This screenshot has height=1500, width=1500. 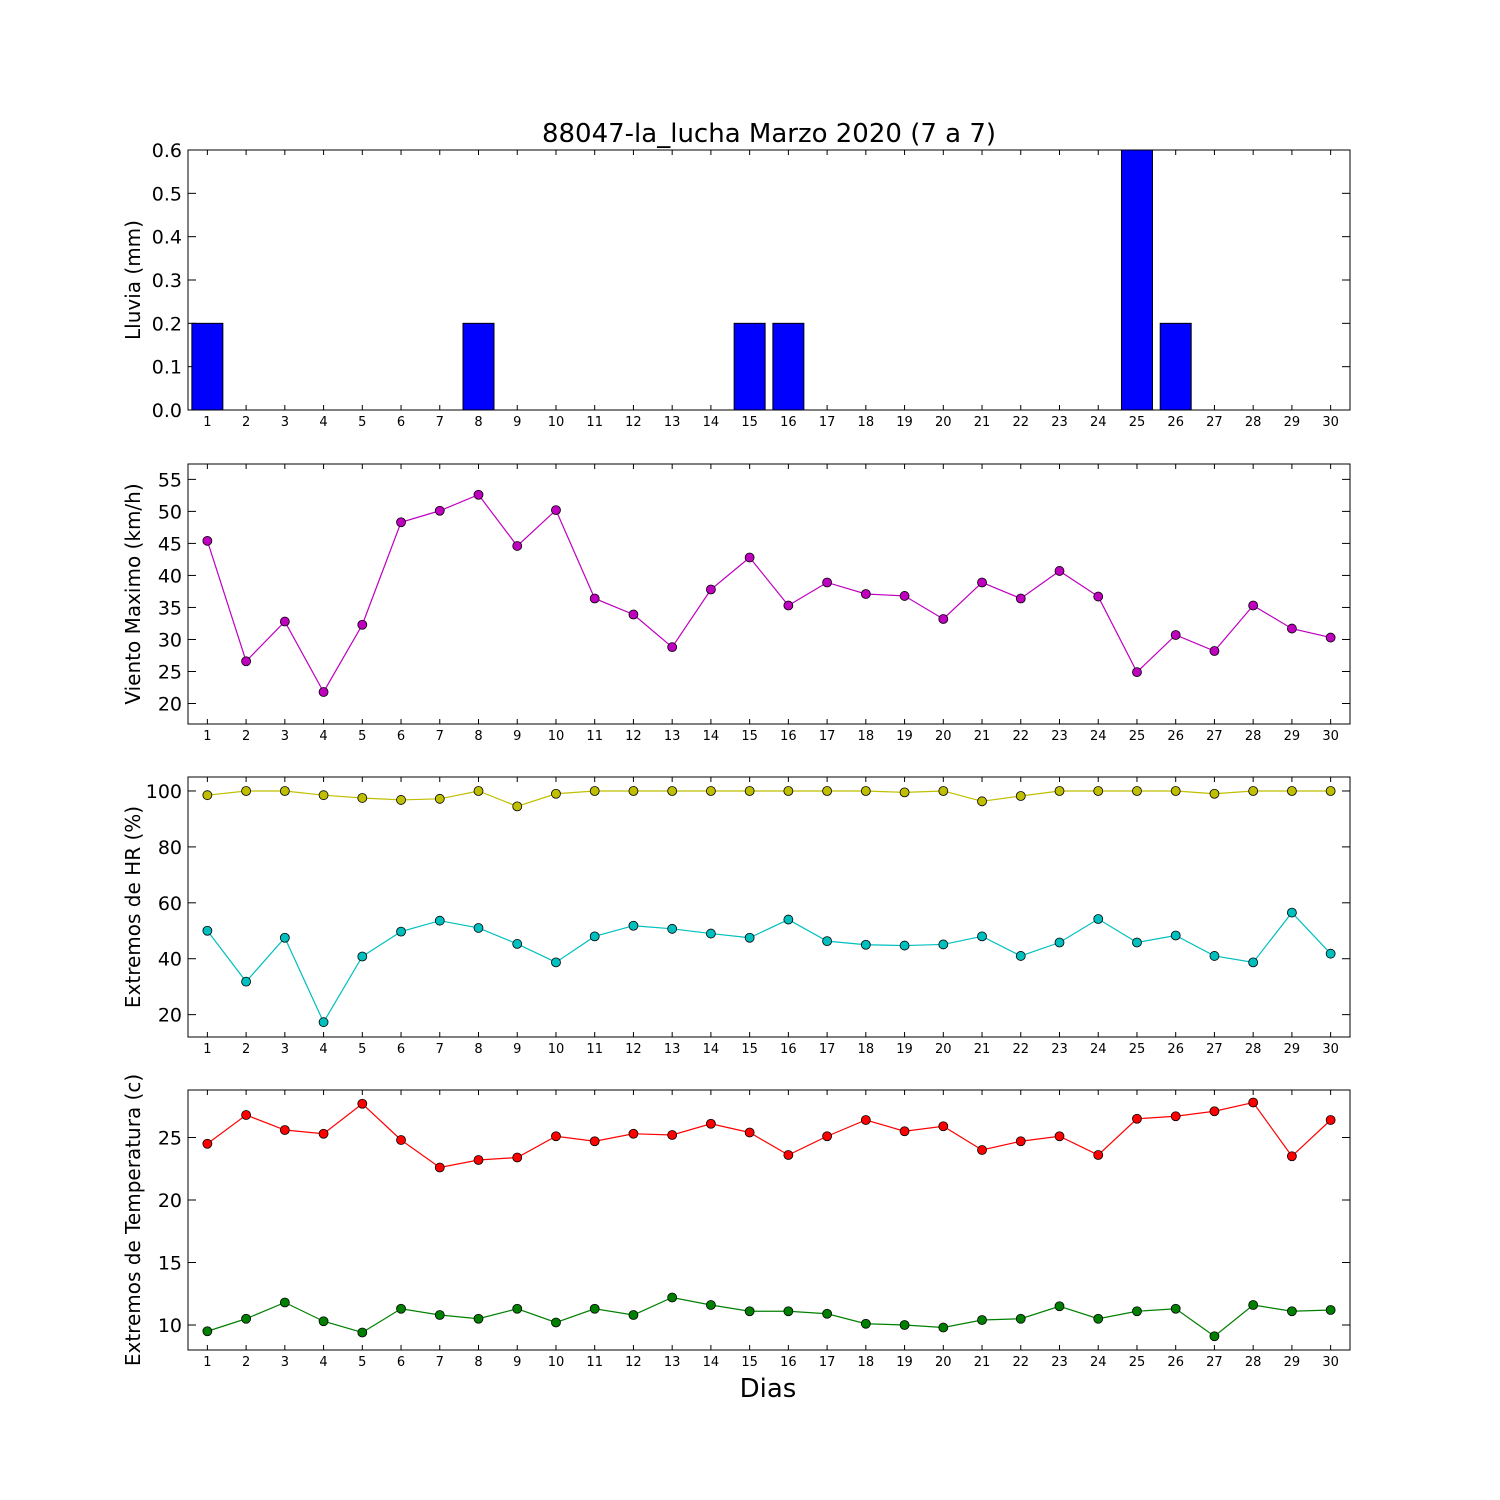 What do you see at coordinates (170, 640) in the screenshot?
I see `y-tick-label: 30` at bounding box center [170, 640].